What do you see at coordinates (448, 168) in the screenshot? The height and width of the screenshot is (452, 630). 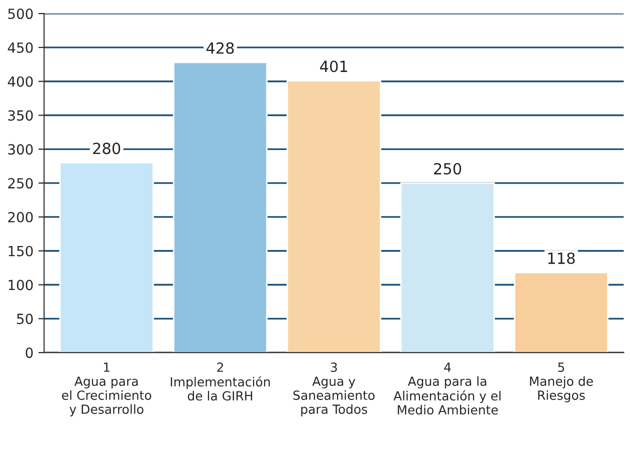 I see `data-label: 250` at bounding box center [448, 168].